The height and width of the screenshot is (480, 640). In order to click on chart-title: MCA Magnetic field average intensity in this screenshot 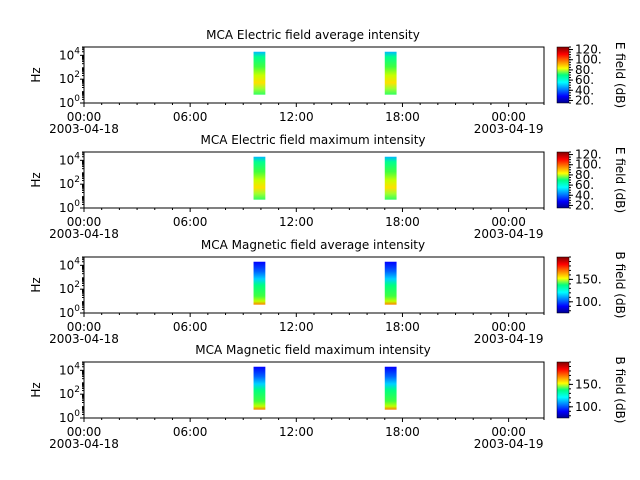, I will do `click(313, 245)`.